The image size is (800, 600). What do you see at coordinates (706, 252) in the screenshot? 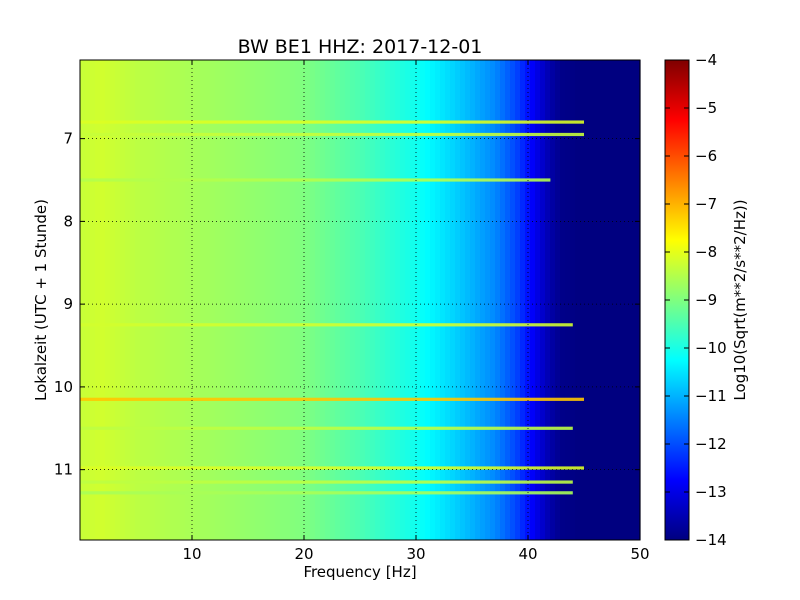
I see `colorbar-tick-label: −8` at bounding box center [706, 252].